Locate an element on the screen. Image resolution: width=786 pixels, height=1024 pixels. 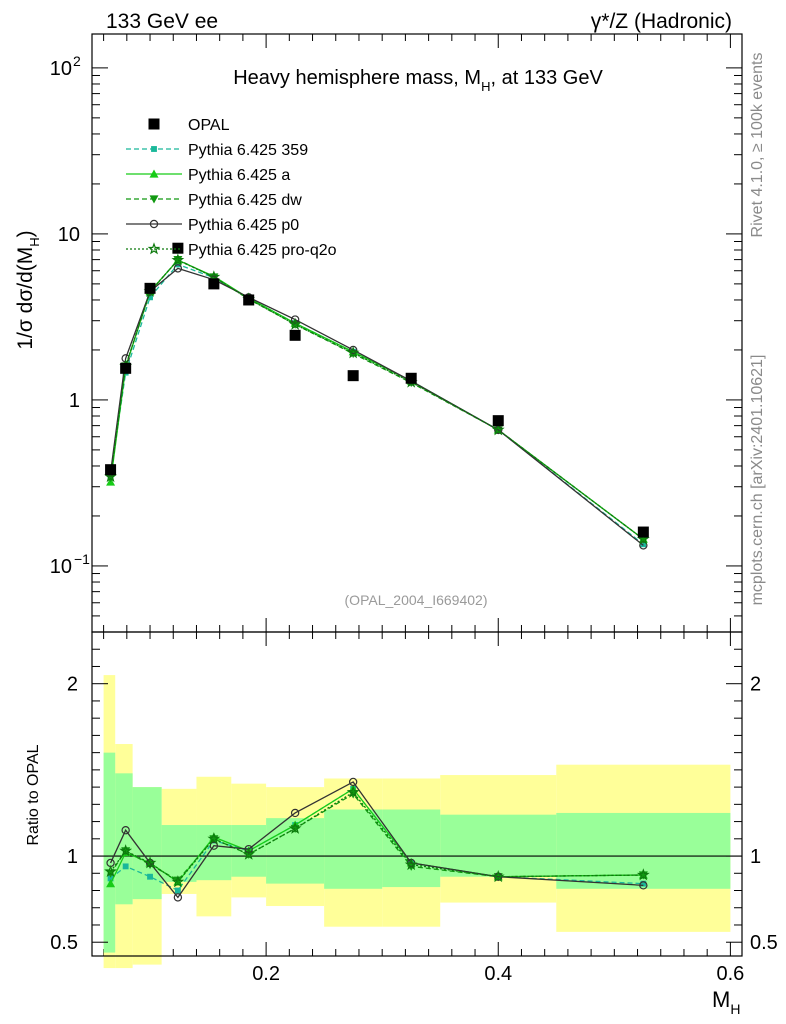
mcplots-label: mcplots.cern.ch [arXiv:2401.10621] is located at coordinates (757, 480).